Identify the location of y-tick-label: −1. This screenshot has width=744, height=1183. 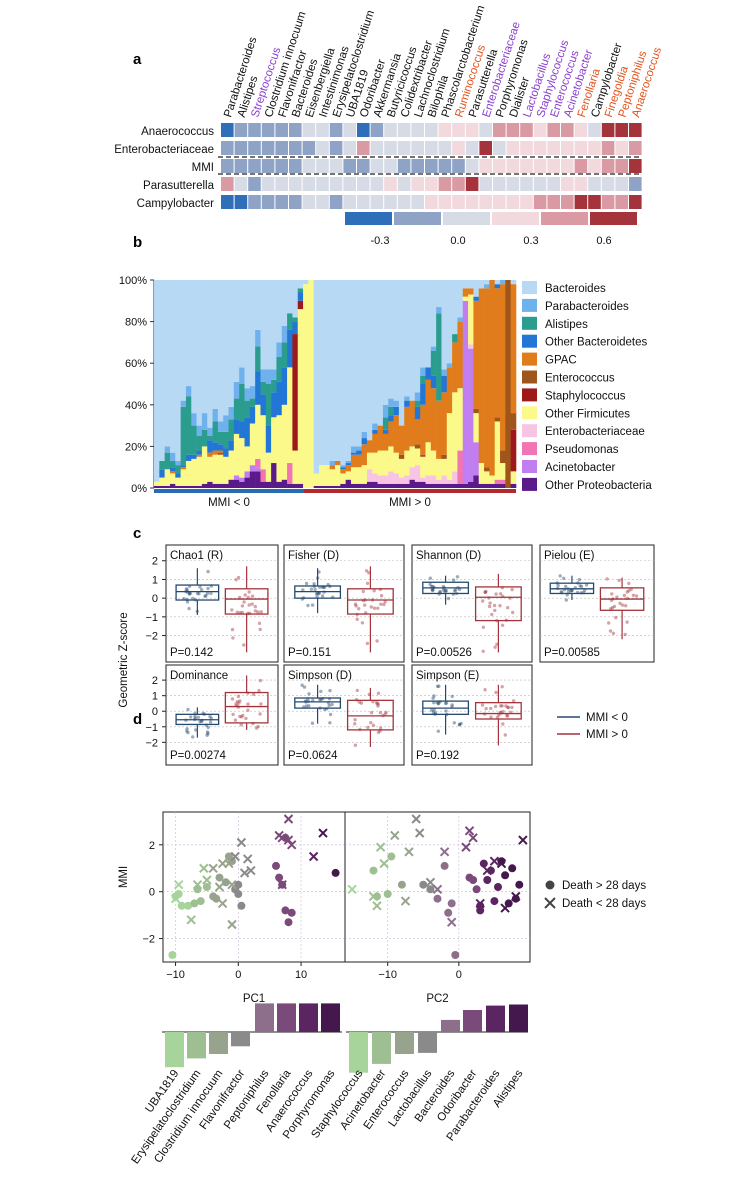
(151, 728).